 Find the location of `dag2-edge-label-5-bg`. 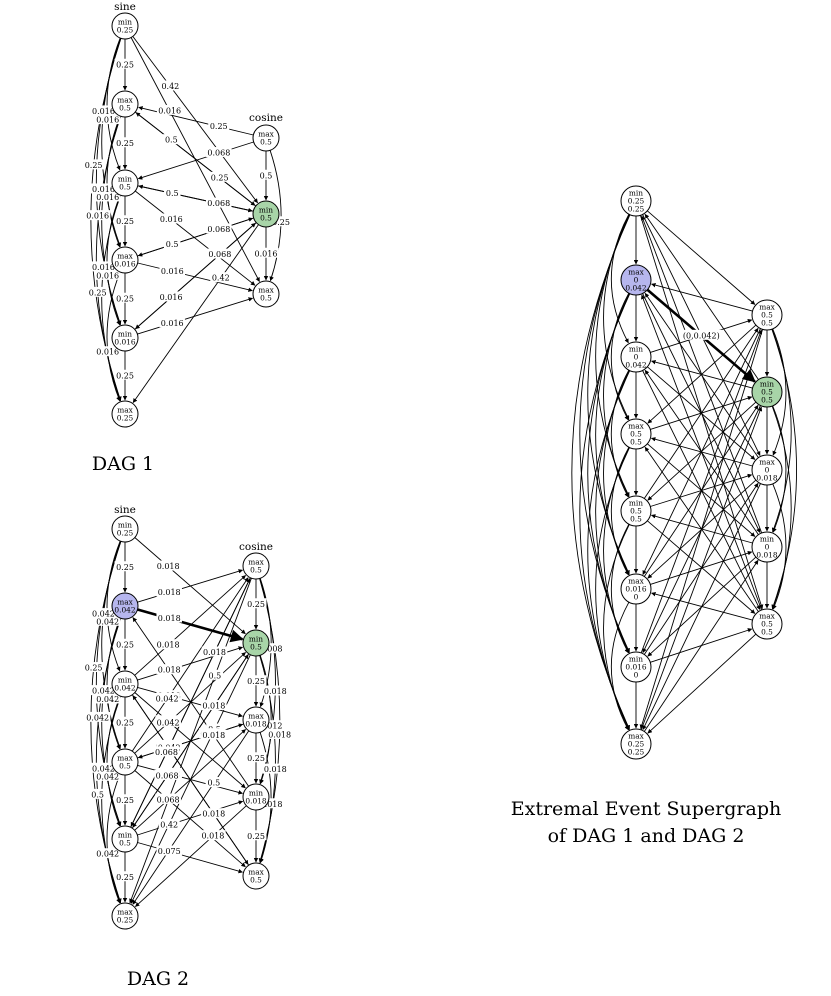

dag2-edge-label-5-bg is located at coordinates (125, 876).